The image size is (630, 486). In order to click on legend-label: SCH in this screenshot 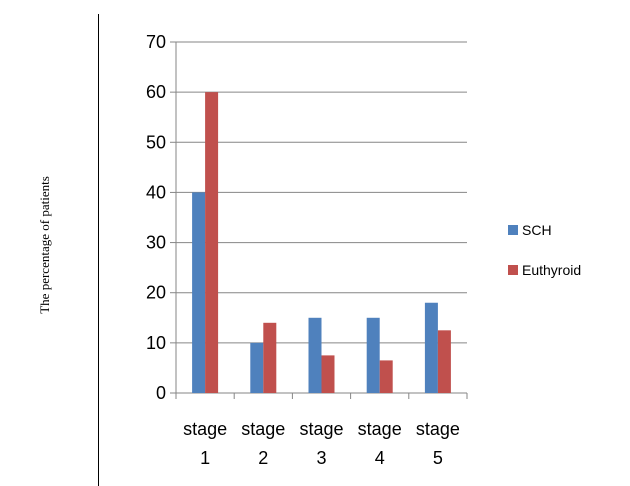, I will do `click(537, 230)`.